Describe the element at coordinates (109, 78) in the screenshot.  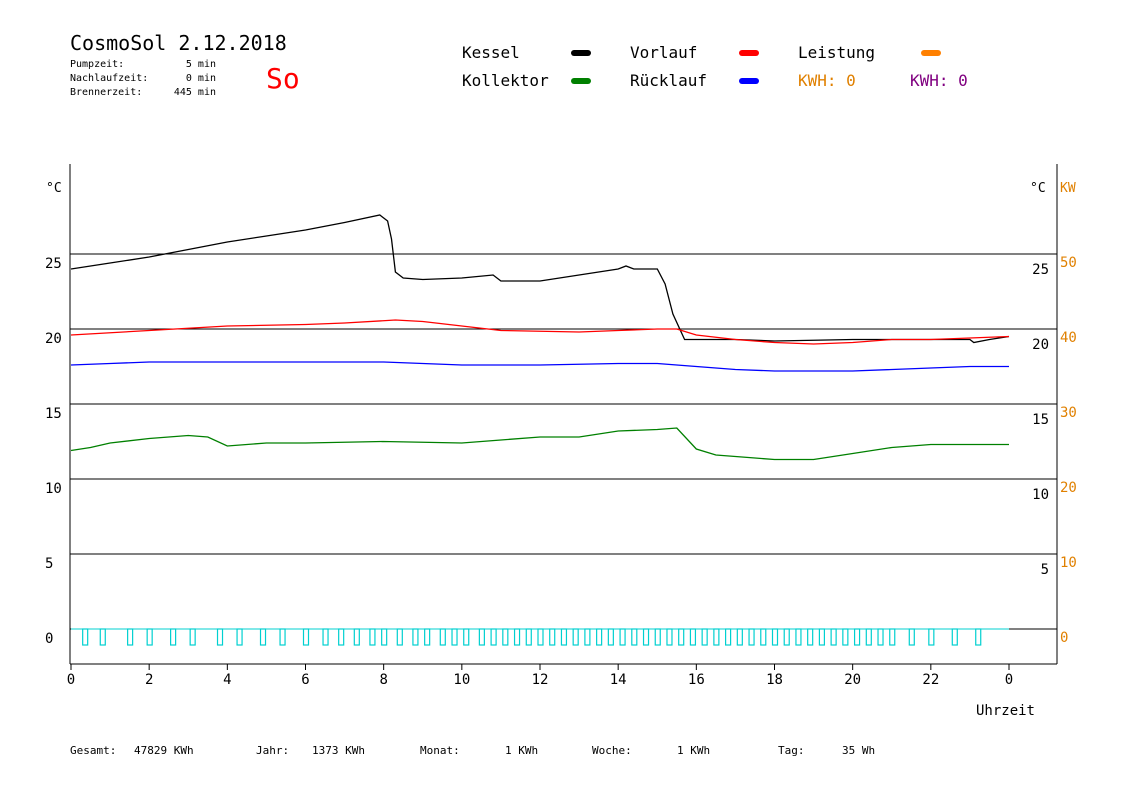
I see `stat-label-nachlaufzeit: Nachlaufzeit:` at that location.